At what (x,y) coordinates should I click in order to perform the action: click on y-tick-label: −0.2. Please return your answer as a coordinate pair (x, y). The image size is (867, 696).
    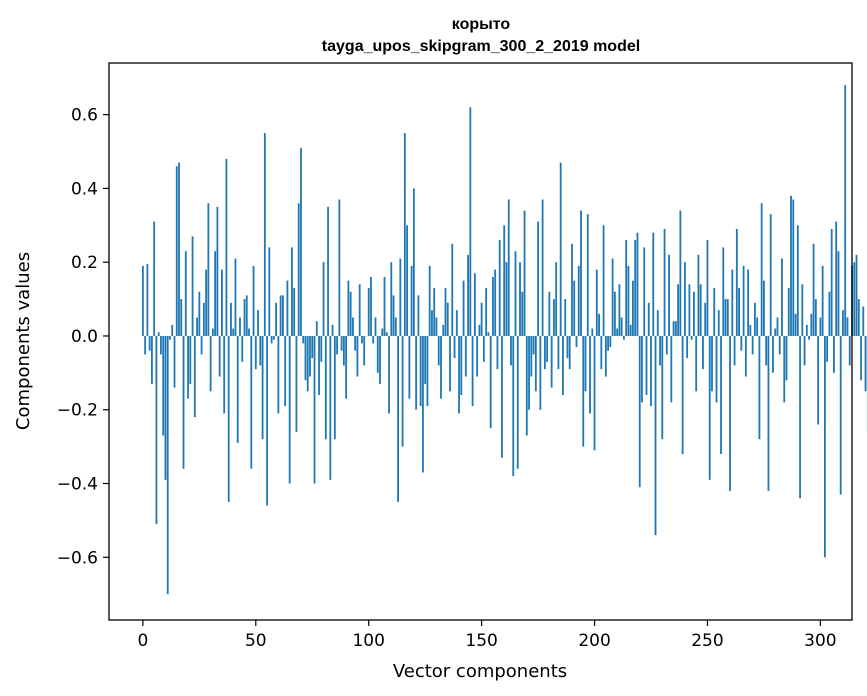
    Looking at the image, I should click on (77, 411).